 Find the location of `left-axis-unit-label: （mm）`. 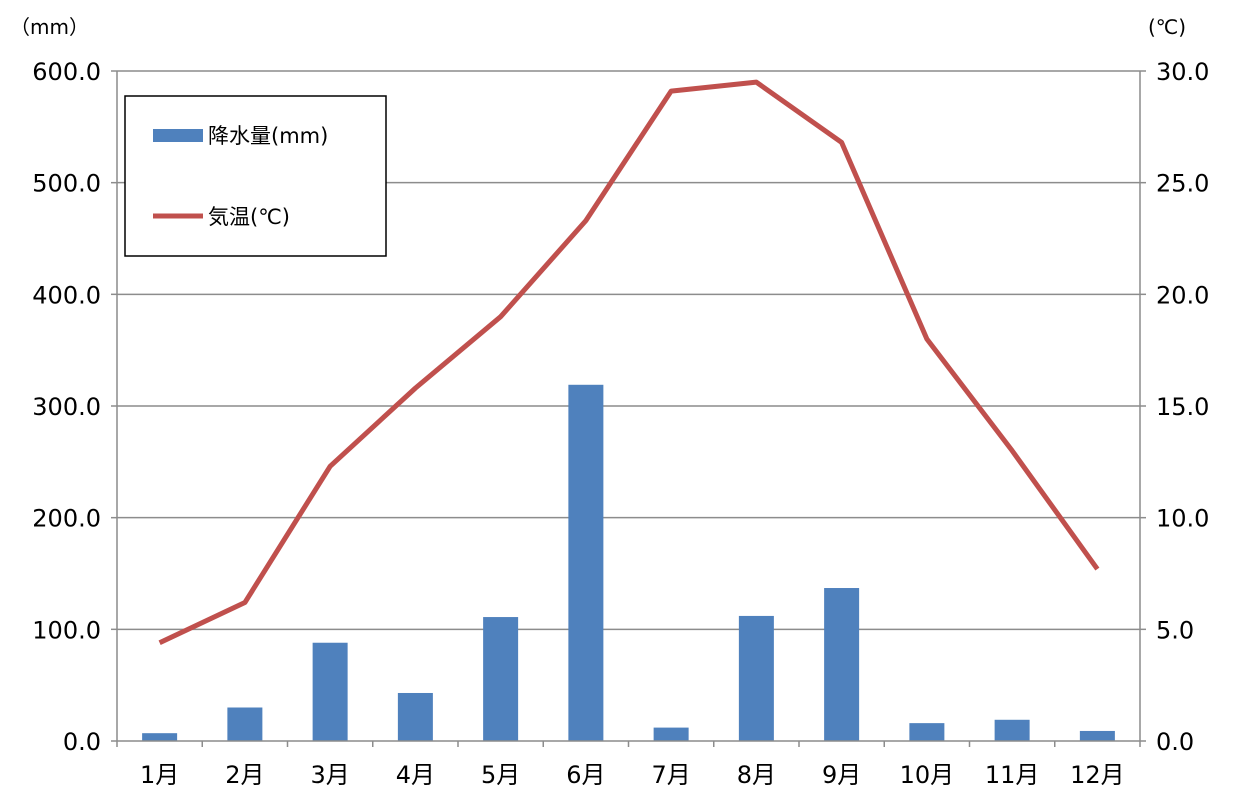

left-axis-unit-label: （mm） is located at coordinates (49, 27).